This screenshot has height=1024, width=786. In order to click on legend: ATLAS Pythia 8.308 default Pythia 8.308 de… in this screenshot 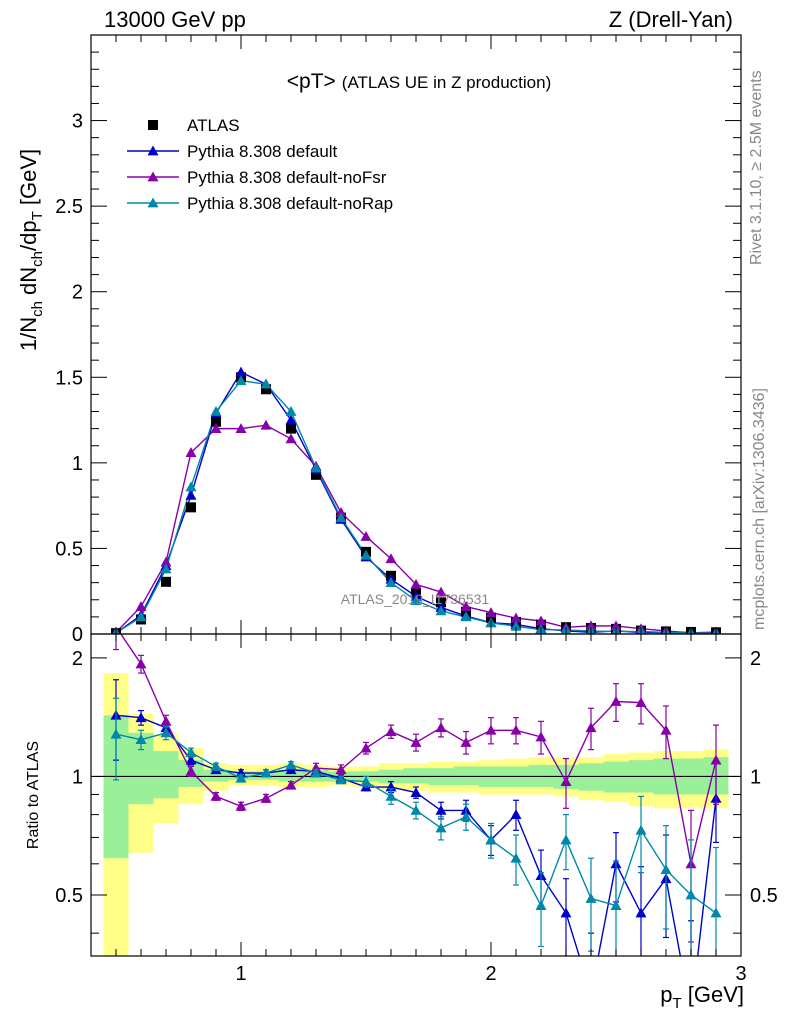, I will do `click(260, 164)`.